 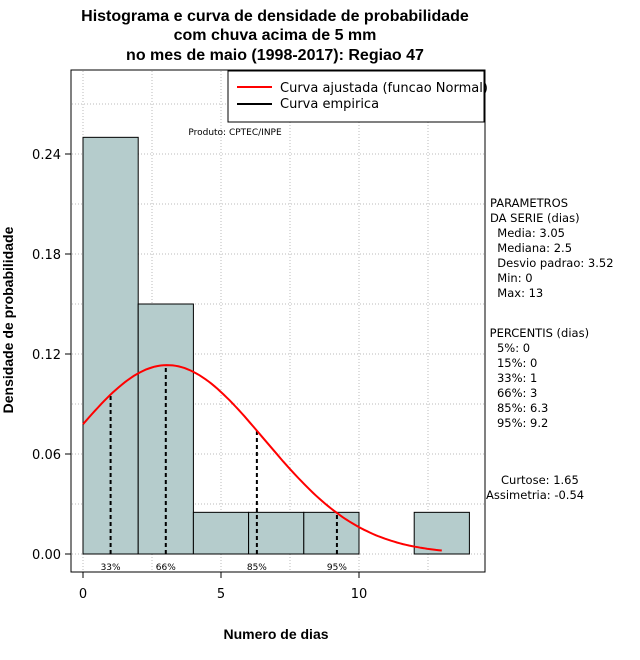 I want to click on parameters-line-2: Media: 3.05, so click(x=527, y=233).